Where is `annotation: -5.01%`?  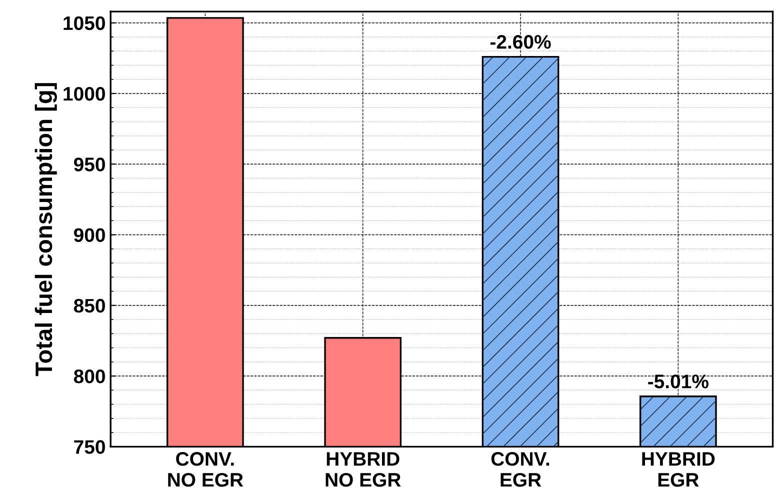
annotation: -5.01% is located at coordinates (678, 381).